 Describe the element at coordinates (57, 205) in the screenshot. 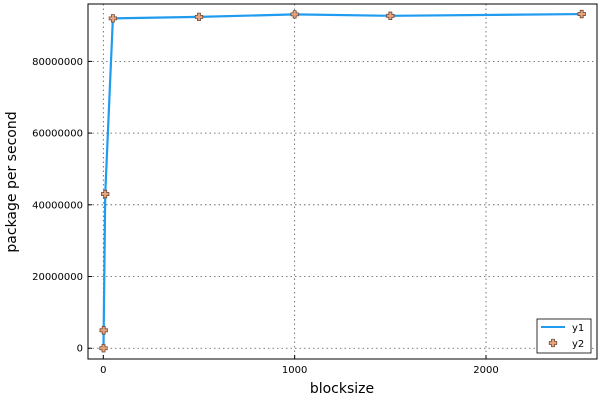

I see `y-tick-label: 40000000` at that location.